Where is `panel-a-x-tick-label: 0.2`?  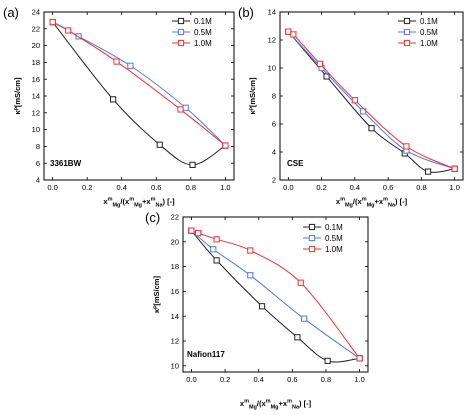 panel-a-x-tick-label: 0.2 is located at coordinates (87, 187).